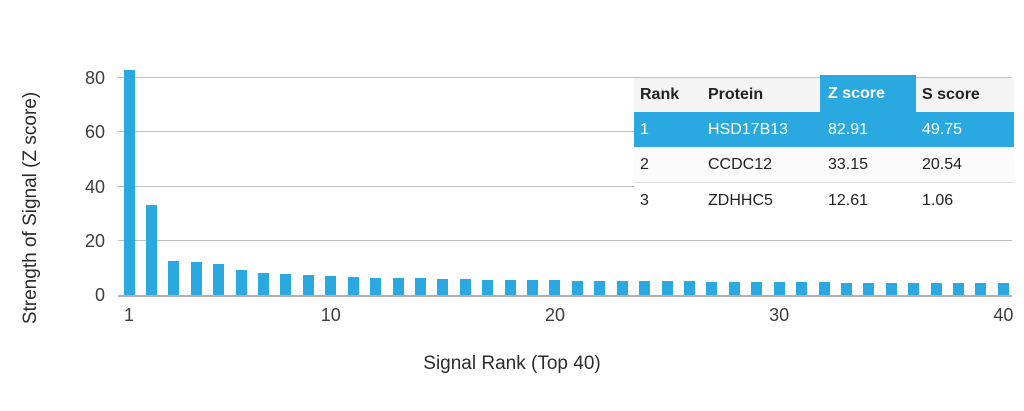 This screenshot has height=411, width=1024. I want to click on cell-rank: 2, so click(644, 164).